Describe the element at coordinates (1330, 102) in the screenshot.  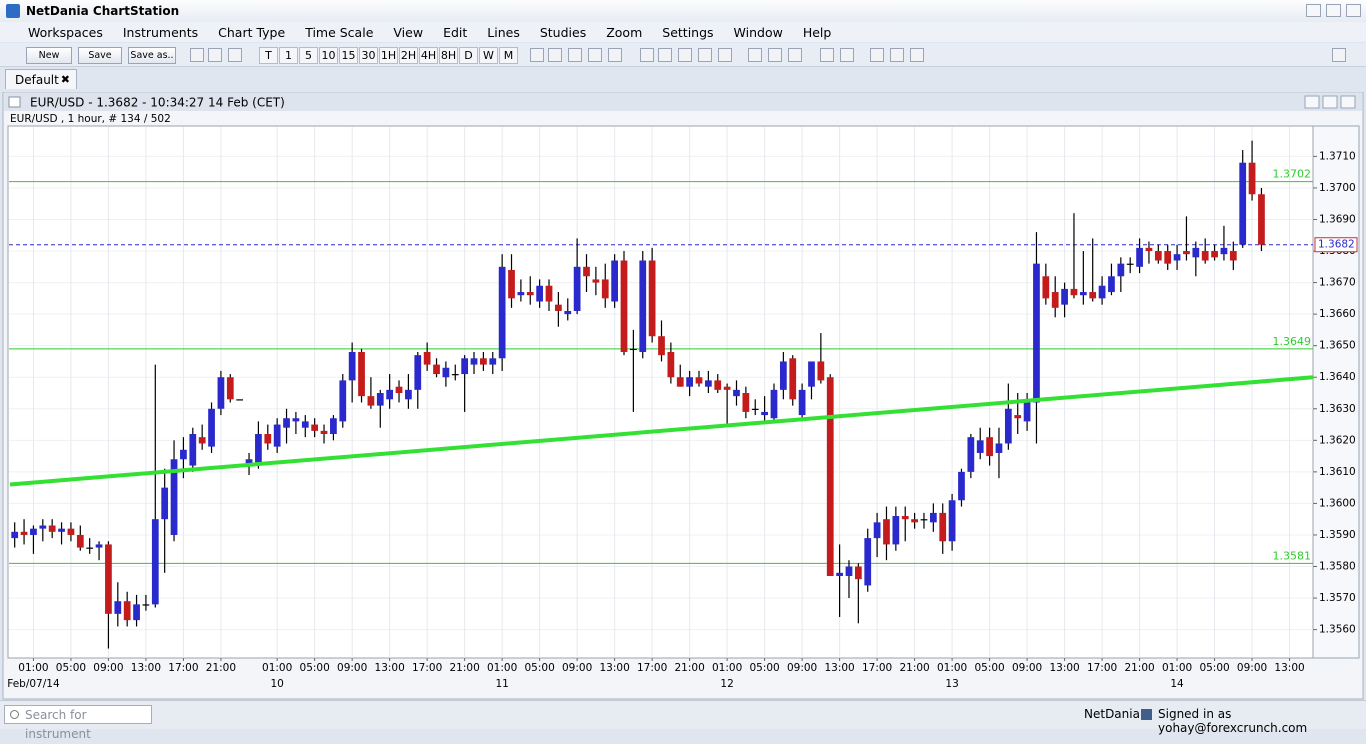
I see `window-restore` at that location.